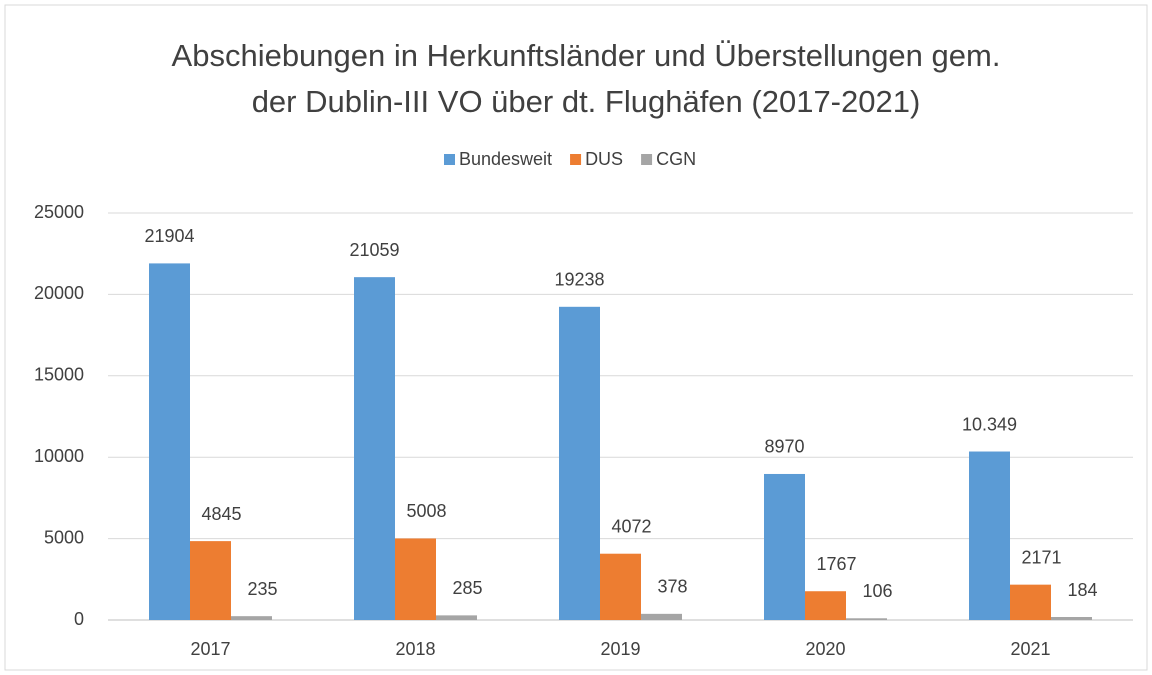 Image resolution: width=1152 pixels, height=675 pixels. What do you see at coordinates (221, 514) in the screenshot?
I see `data-label: 4845` at bounding box center [221, 514].